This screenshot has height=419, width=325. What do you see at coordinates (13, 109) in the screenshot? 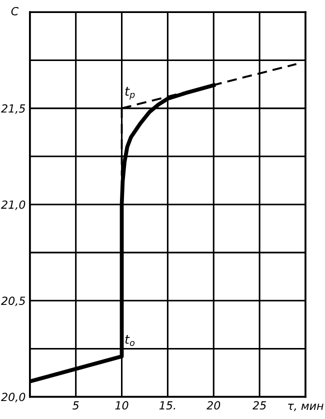
I see `y-tick-label: 21,5` at bounding box center [13, 109].